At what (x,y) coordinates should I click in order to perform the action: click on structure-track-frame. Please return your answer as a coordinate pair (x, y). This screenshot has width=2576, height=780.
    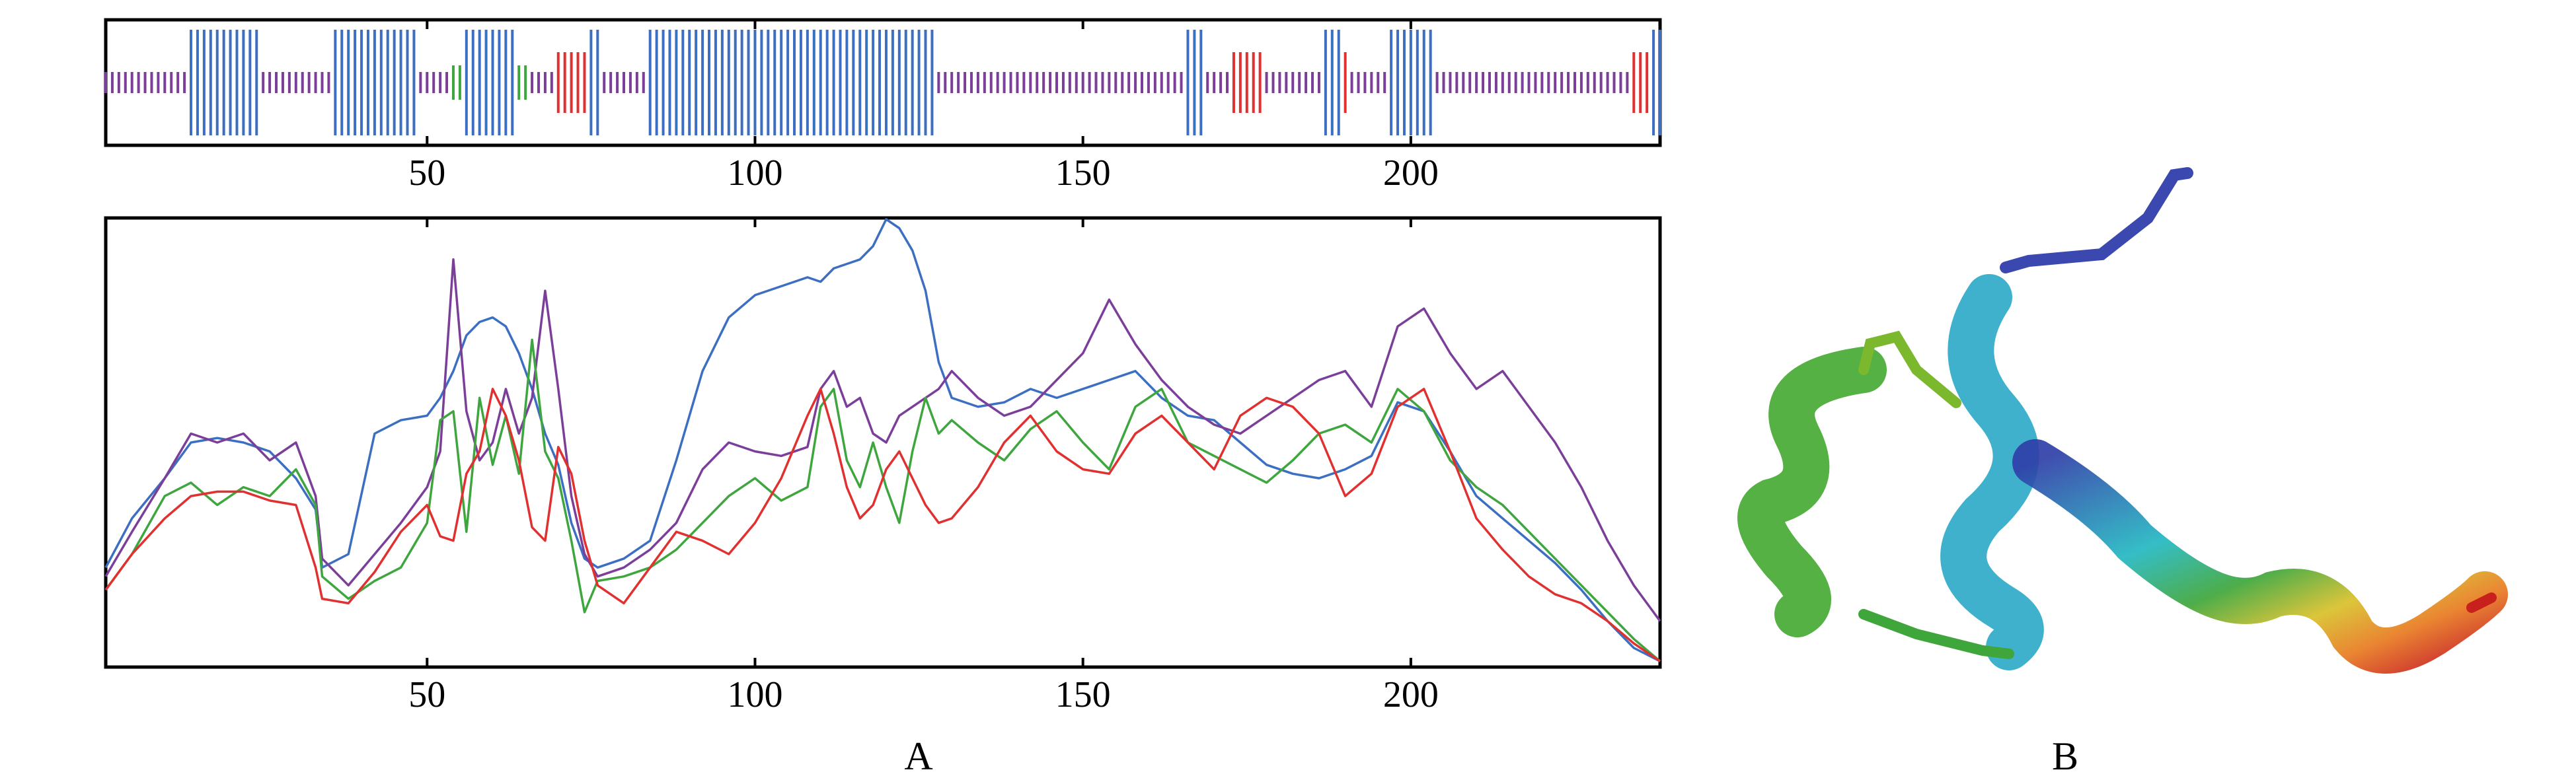
    Looking at the image, I should click on (883, 82).